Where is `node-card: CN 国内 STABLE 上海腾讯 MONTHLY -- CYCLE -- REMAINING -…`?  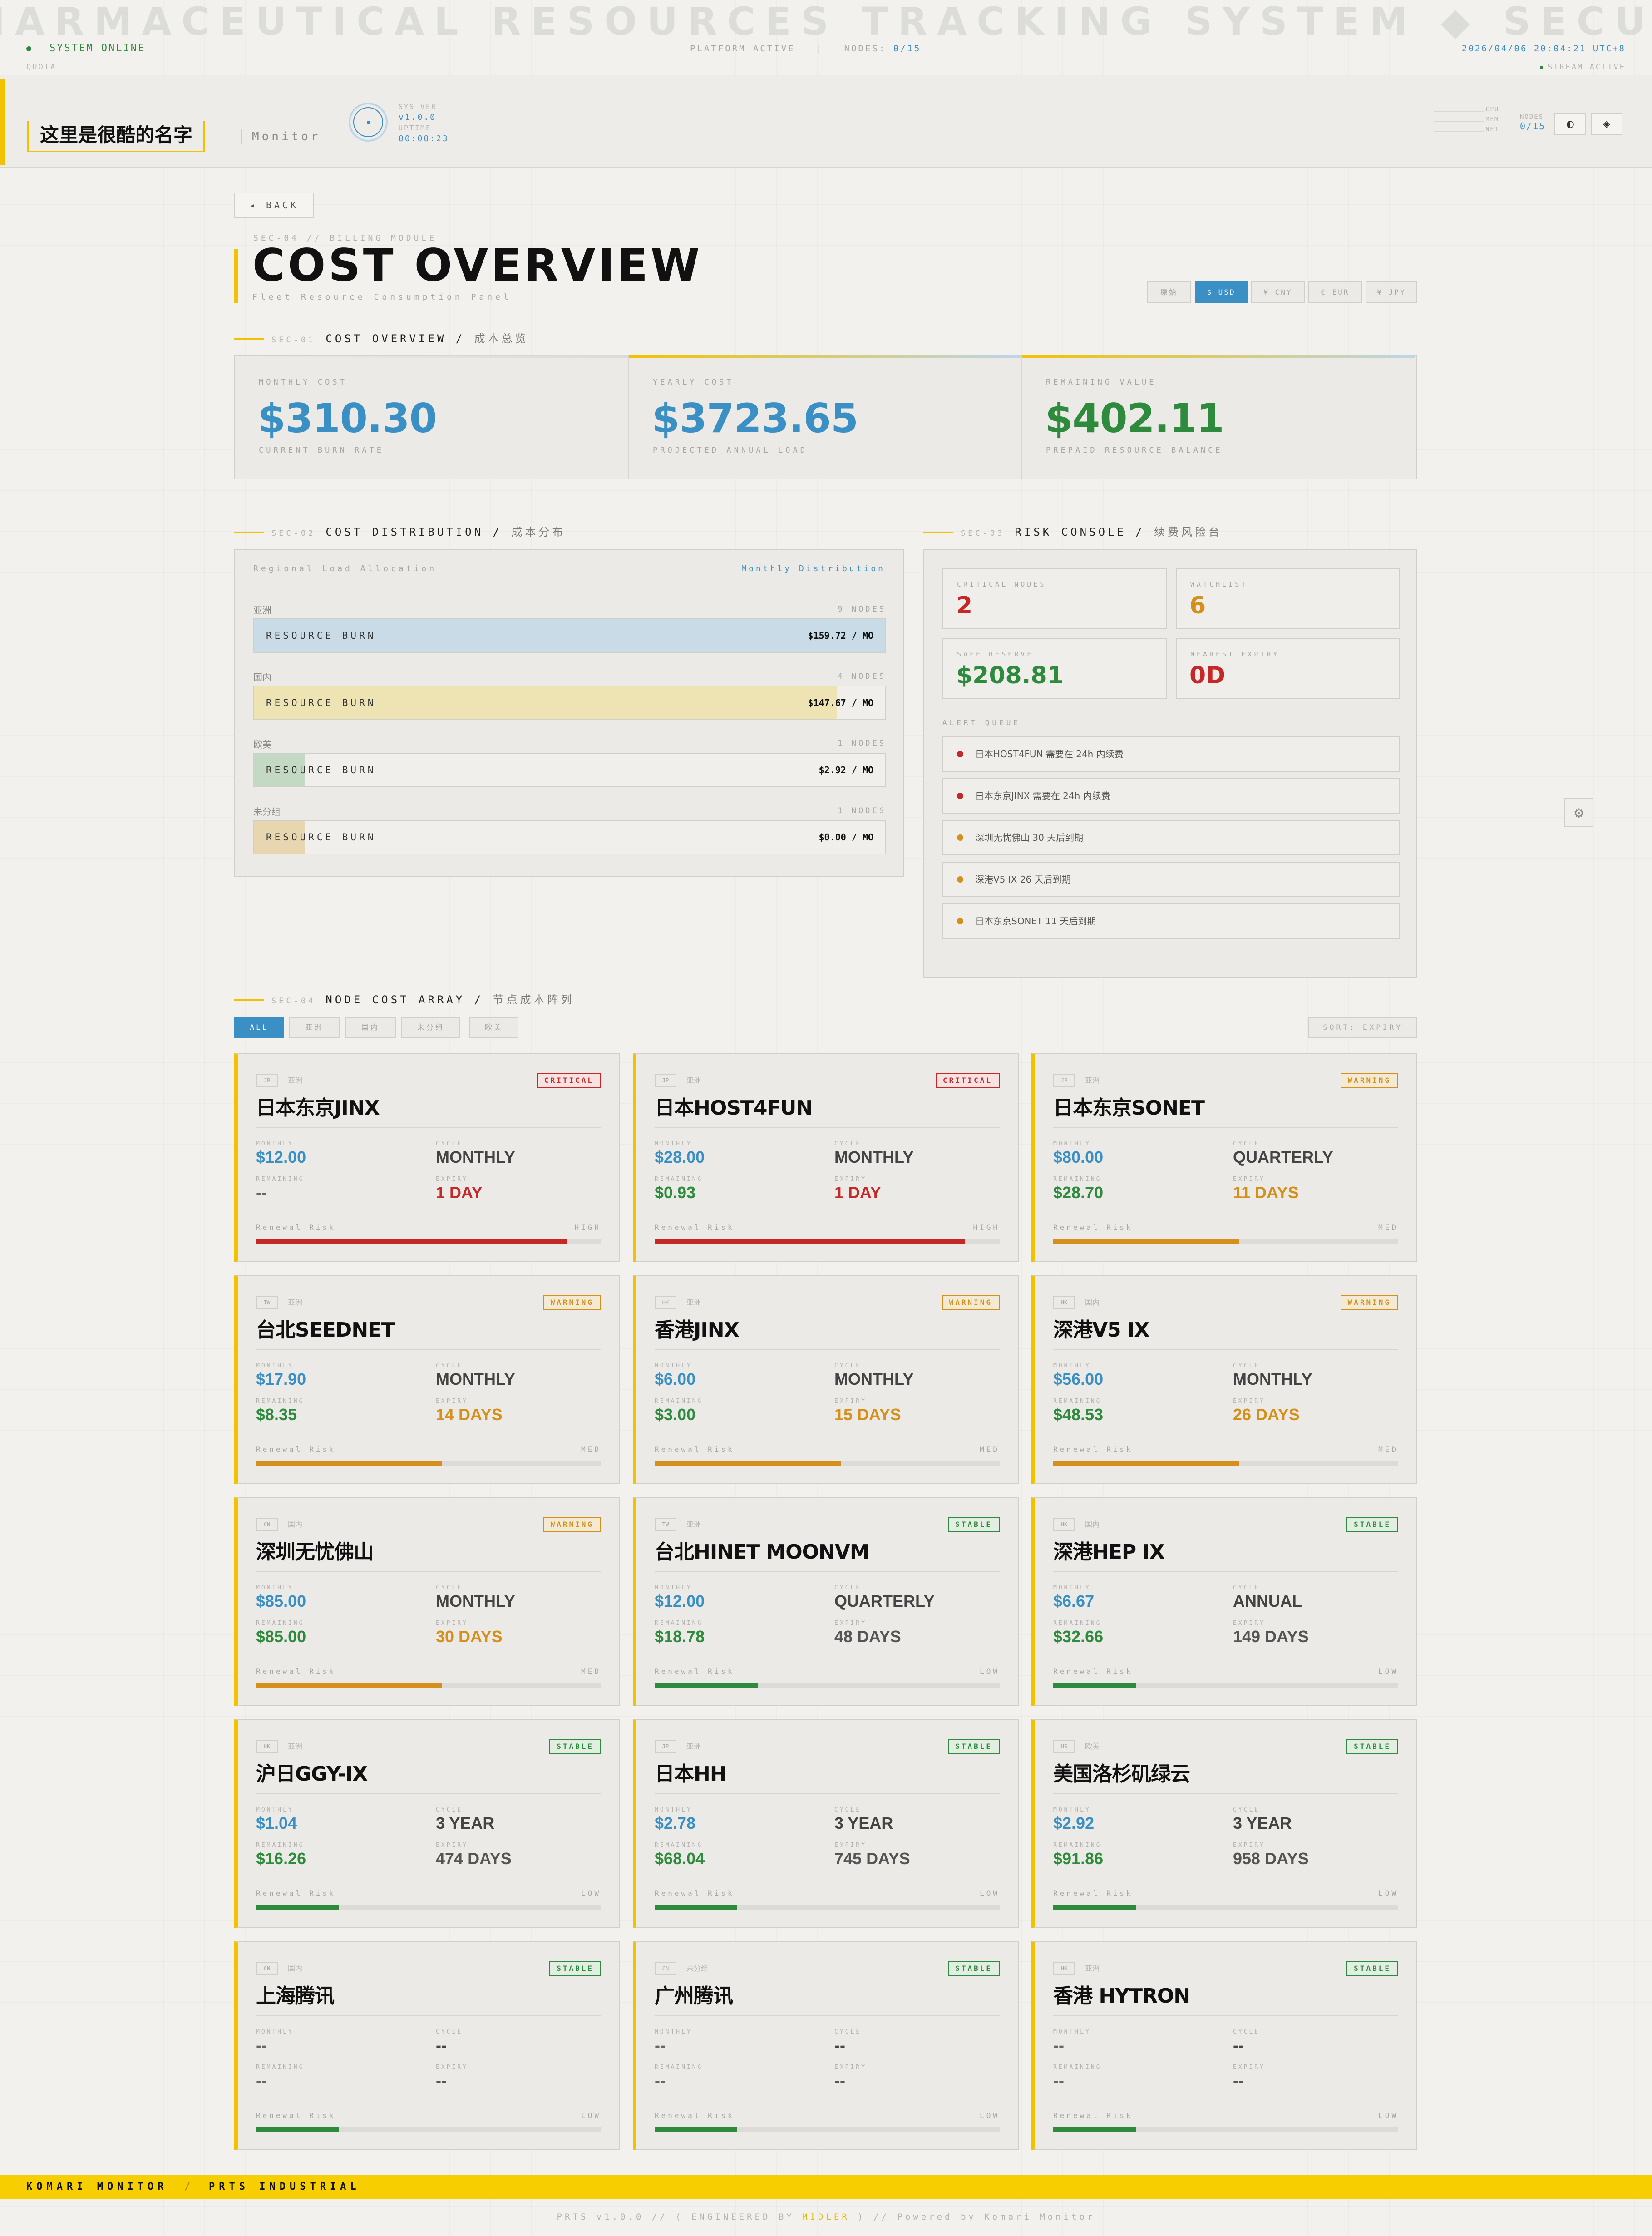 node-card: CN 国内 STABLE 上海腾讯 MONTHLY -- CYCLE -- REMAINING -… is located at coordinates (427, 2045).